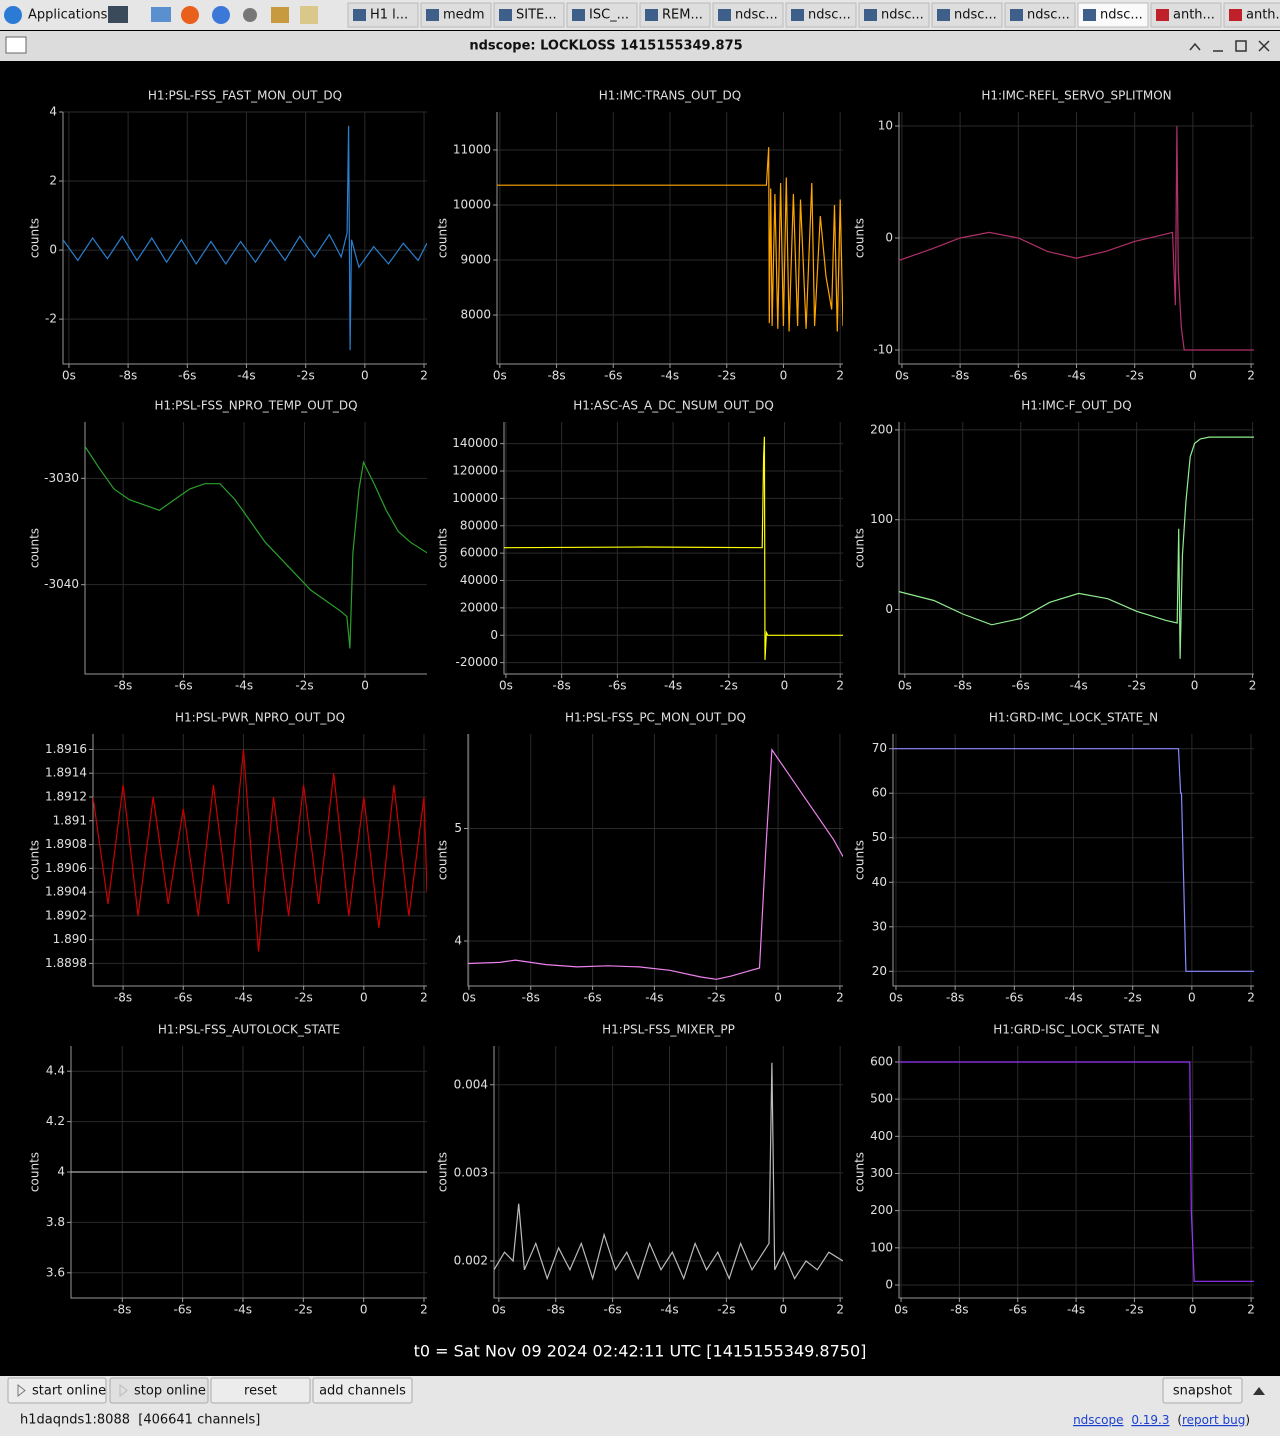  I want to click on plot-title: H1:PSL-FSS_PC_MON_OUT_DQ, so click(655, 718).